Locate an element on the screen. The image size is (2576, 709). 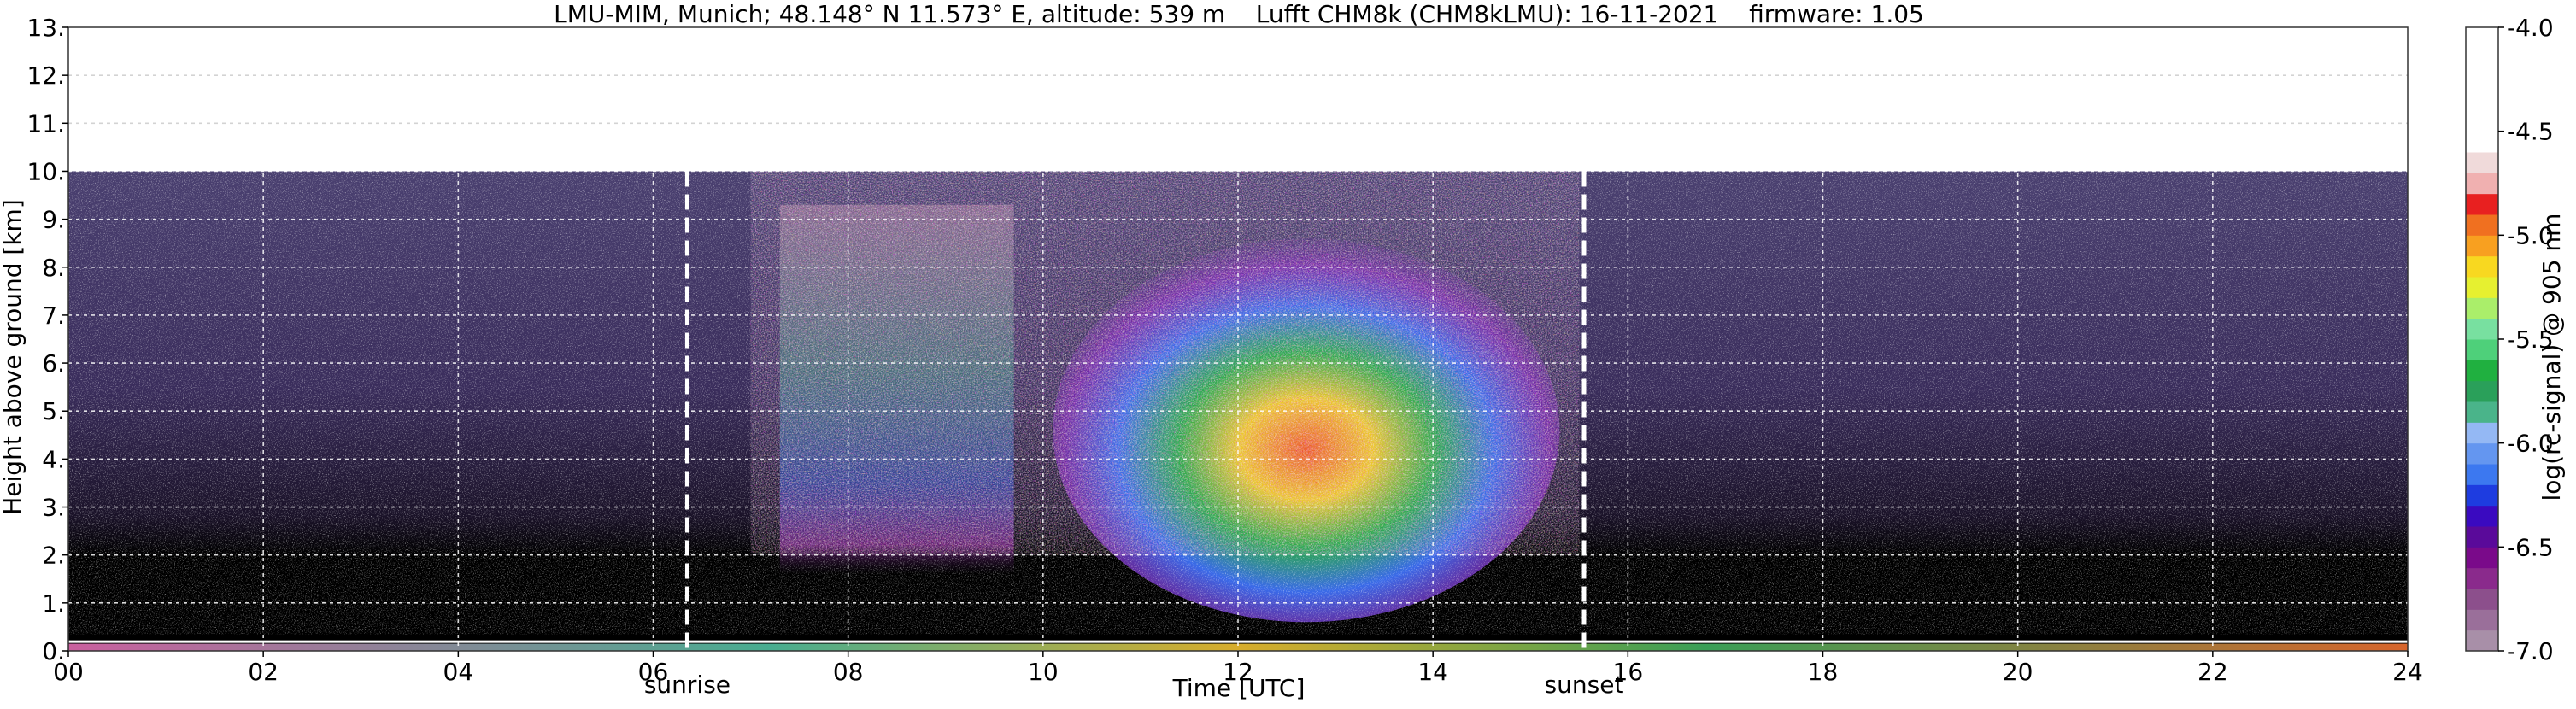
sunset-label: sunset is located at coordinates (1584, 685).